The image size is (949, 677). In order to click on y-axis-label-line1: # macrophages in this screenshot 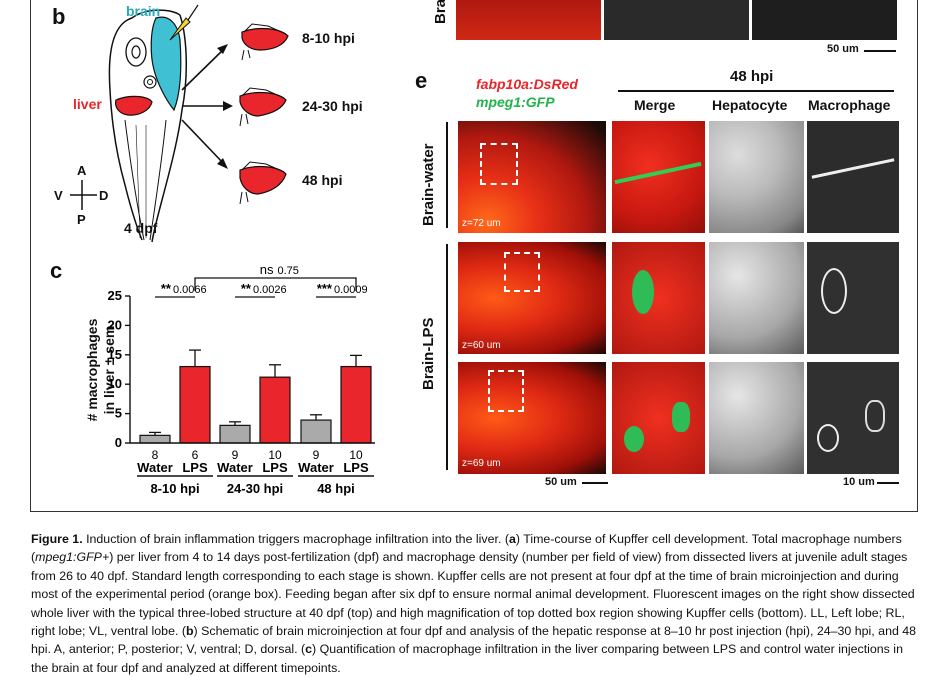, I will do `click(92, 370)`.